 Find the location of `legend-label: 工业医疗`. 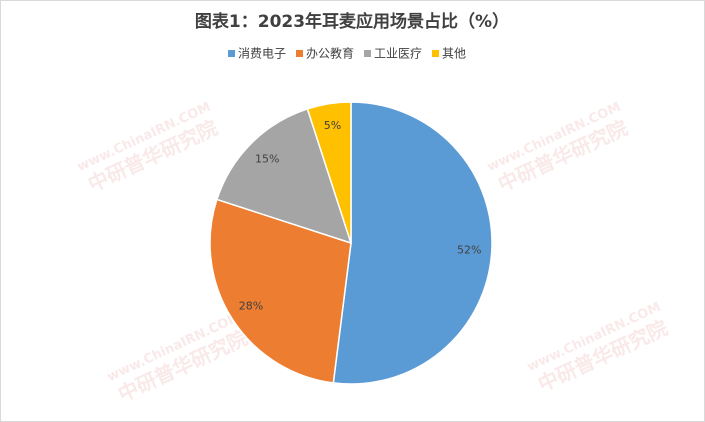

legend-label: 工业医疗 is located at coordinates (398, 54).